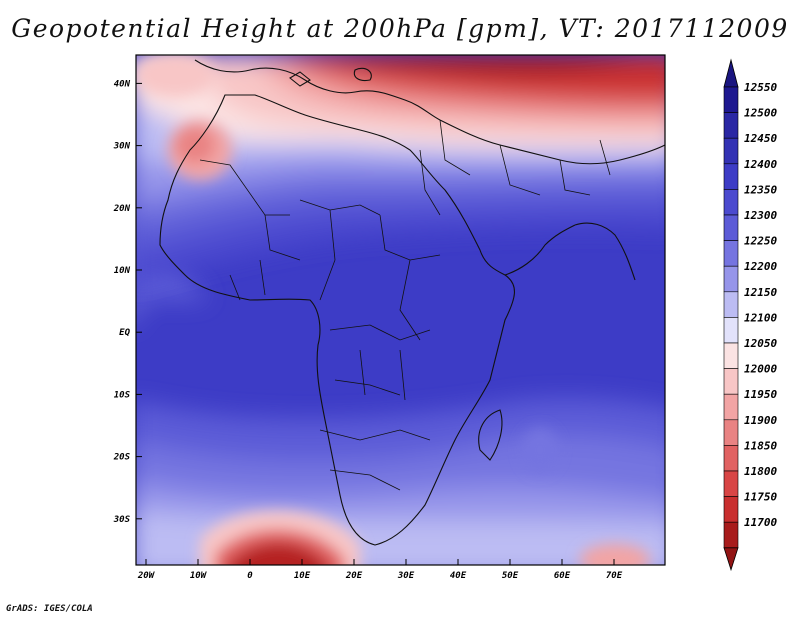 The image size is (800, 618). What do you see at coordinates (250, 576) in the screenshot?
I see `lon-tick-label: 0` at bounding box center [250, 576].